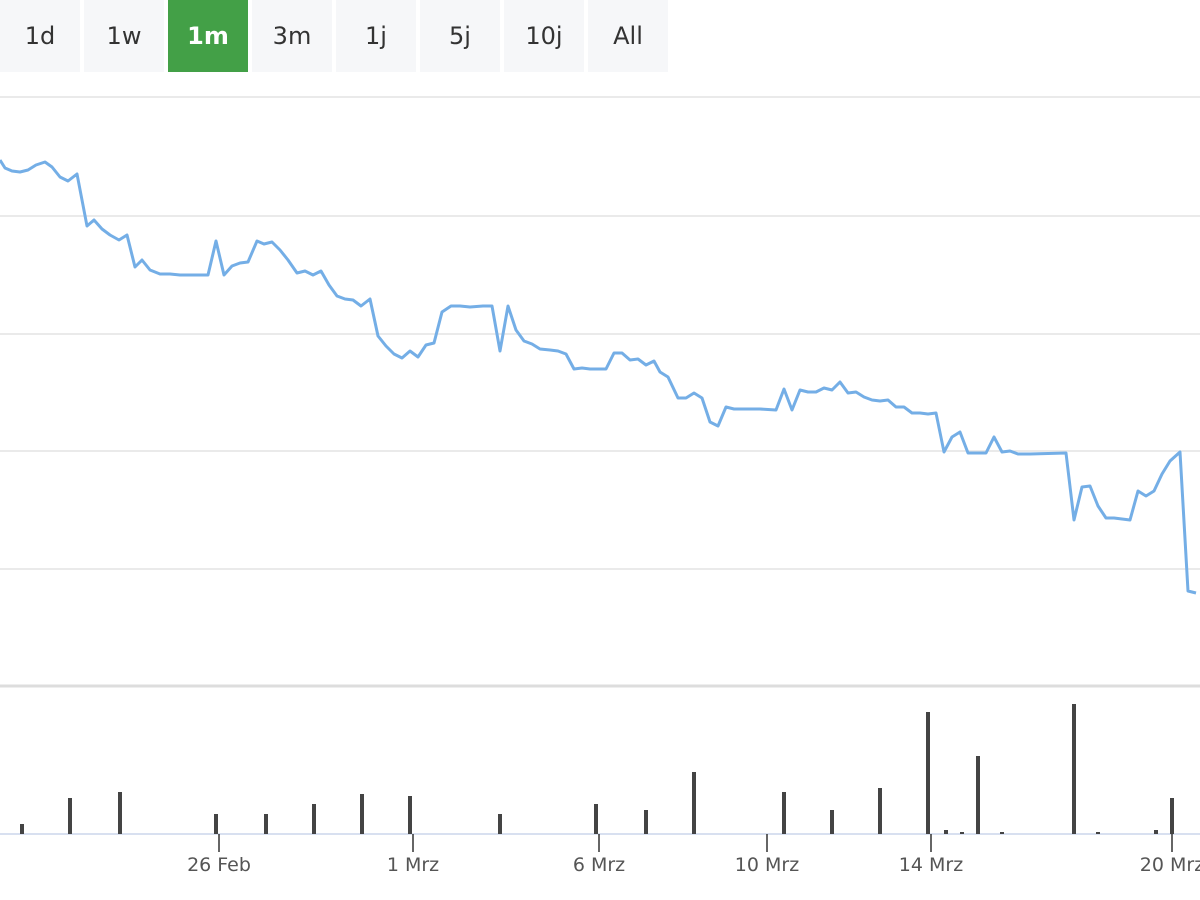 The width and height of the screenshot is (1200, 900). I want to click on range-button: All, so click(628, 36).